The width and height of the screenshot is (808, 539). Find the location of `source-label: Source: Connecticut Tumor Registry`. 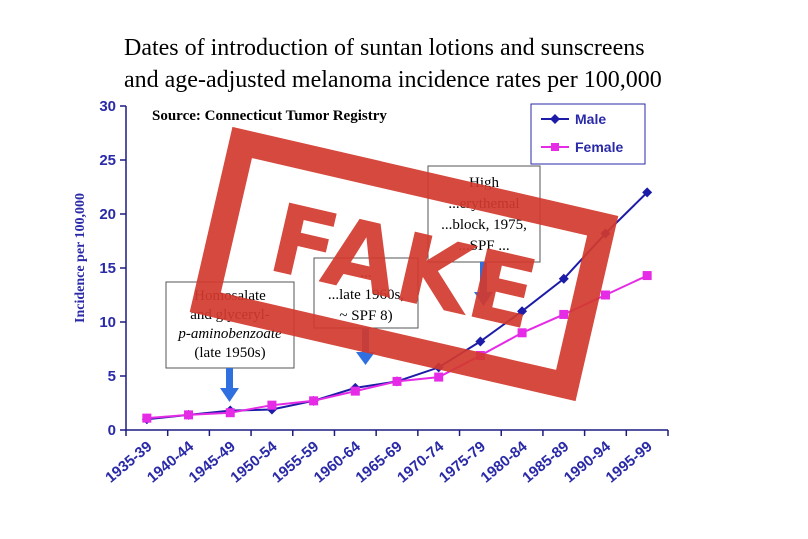

source-label: Source: Connecticut Tumor Registry is located at coordinates (269, 116).